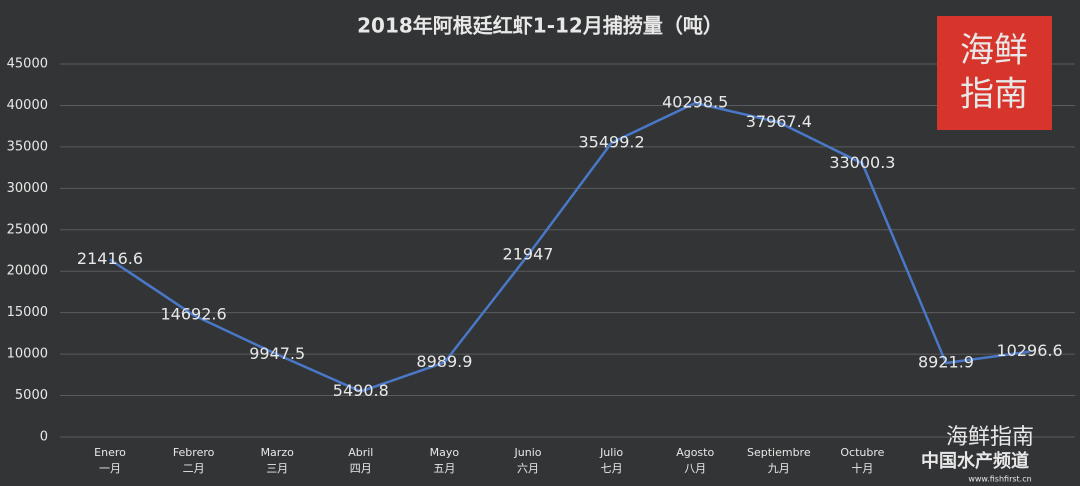 The image size is (1080, 486). What do you see at coordinates (994, 51) in the screenshot?
I see `logo-text: 海鲜` at bounding box center [994, 51].